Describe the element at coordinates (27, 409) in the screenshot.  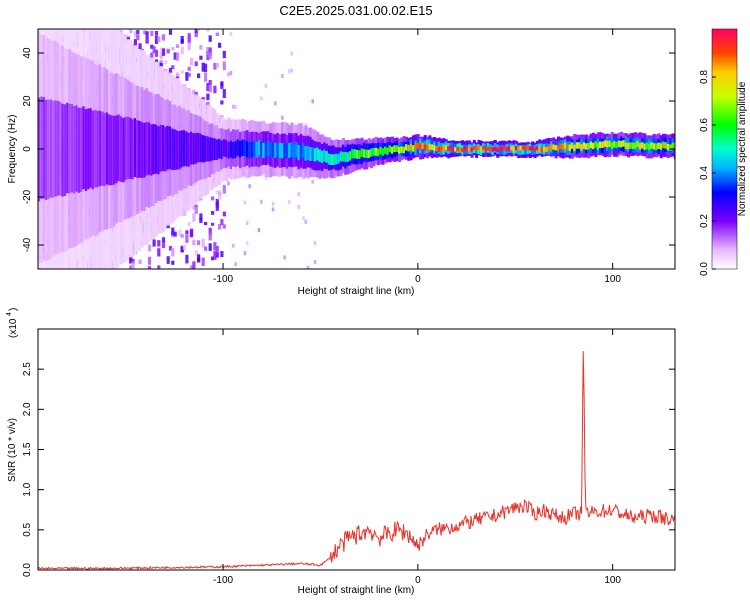
I see `y-tick-label: 2.0` at that location.